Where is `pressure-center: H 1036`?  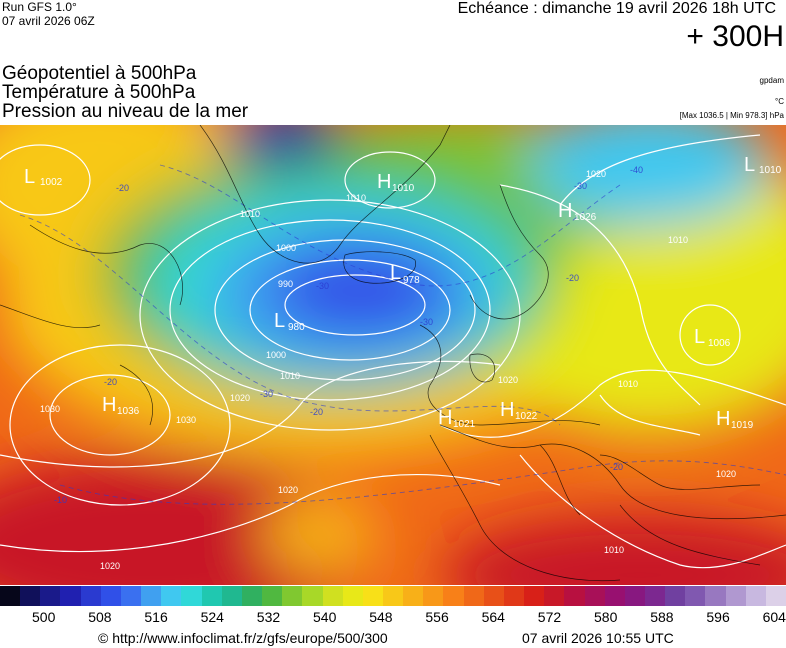
pressure-center: H 1036 is located at coordinates (121, 405).